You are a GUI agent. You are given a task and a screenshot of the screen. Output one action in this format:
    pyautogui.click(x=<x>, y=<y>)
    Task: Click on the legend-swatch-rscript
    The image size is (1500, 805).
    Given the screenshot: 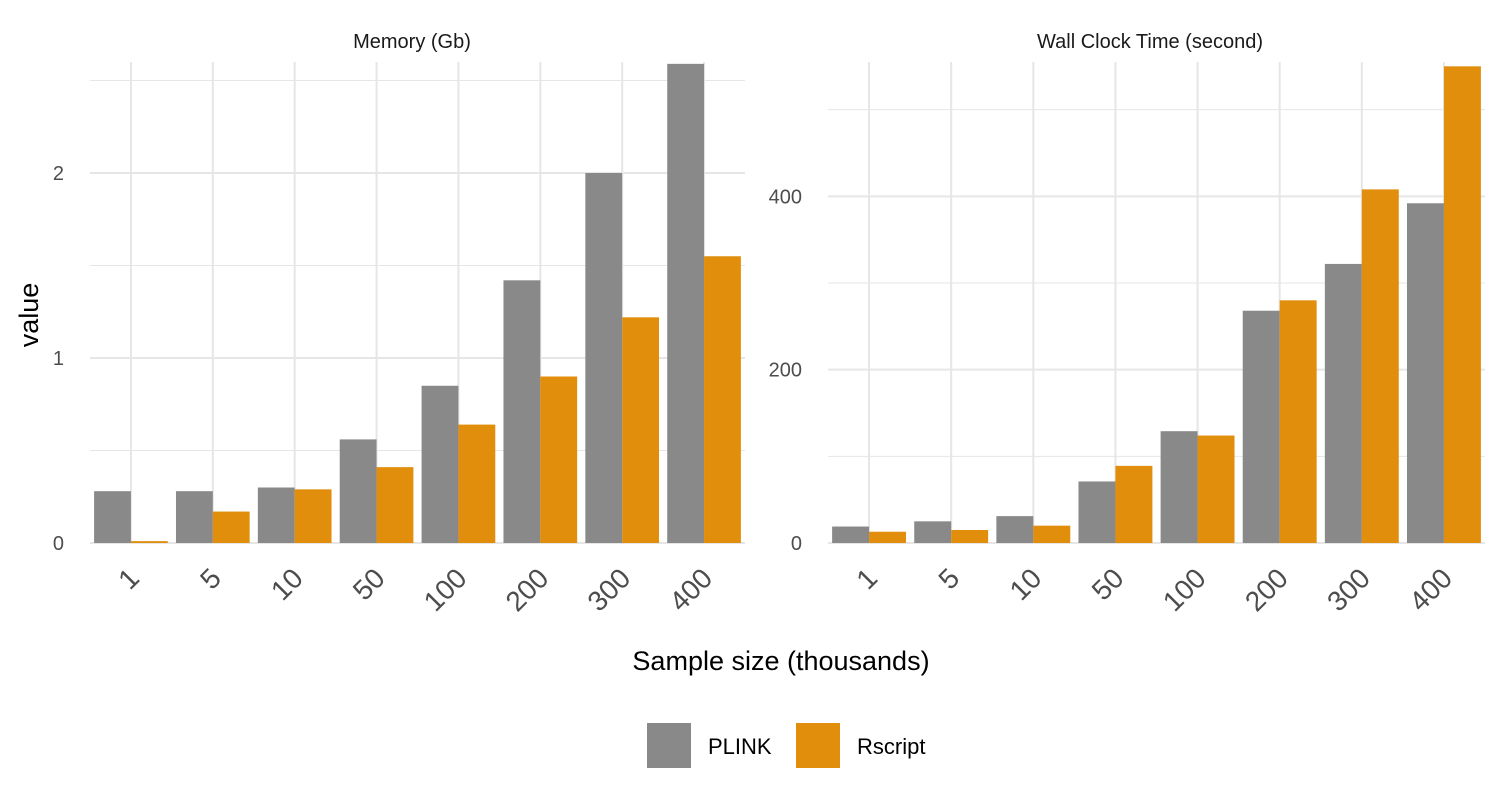 What is the action you would take?
    pyautogui.click(x=818, y=745)
    